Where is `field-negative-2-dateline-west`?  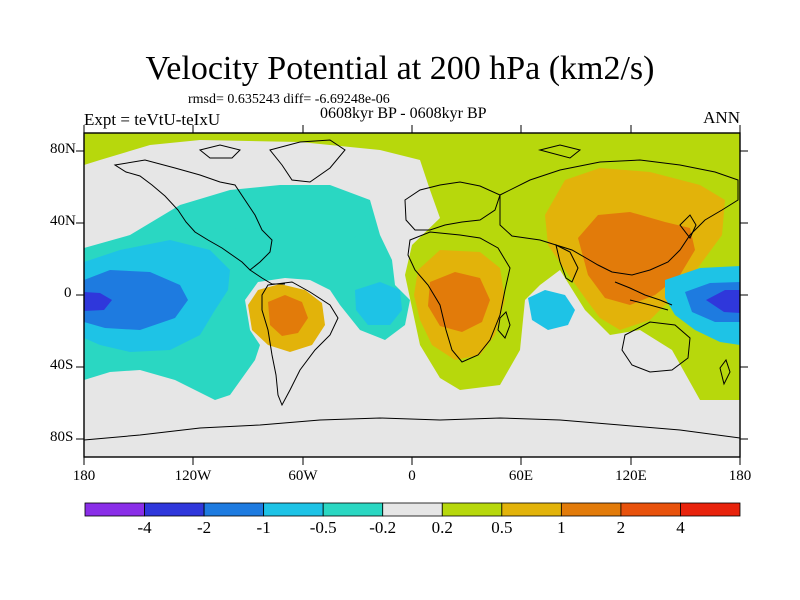
field-negative-2-dateline-west is located at coordinates (98, 301).